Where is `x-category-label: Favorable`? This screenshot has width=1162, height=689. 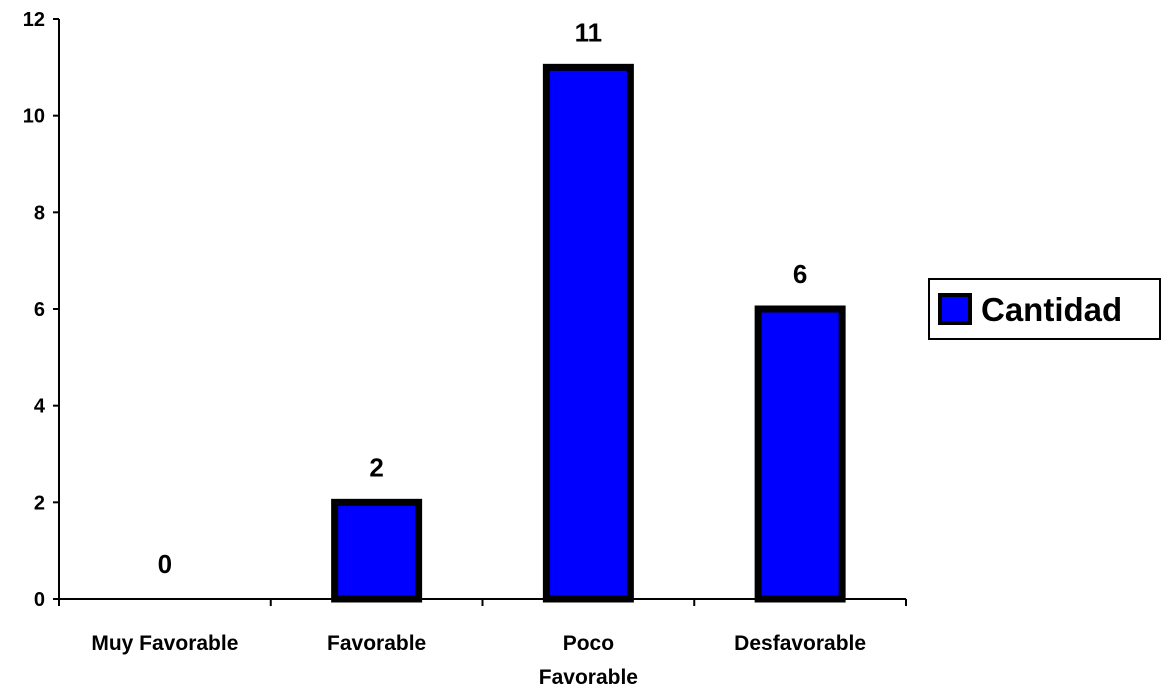 x-category-label: Favorable is located at coordinates (376, 643).